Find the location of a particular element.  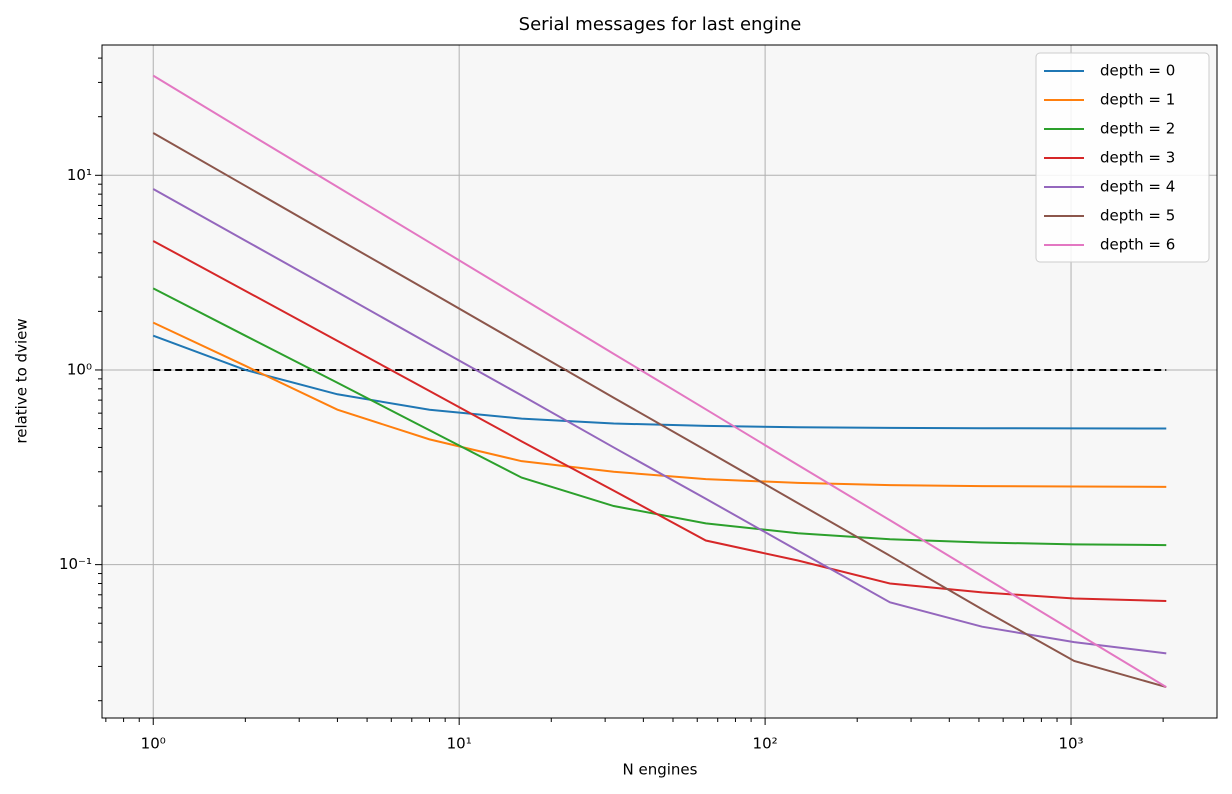

legend-label: depth = 5 is located at coordinates (1137, 216).